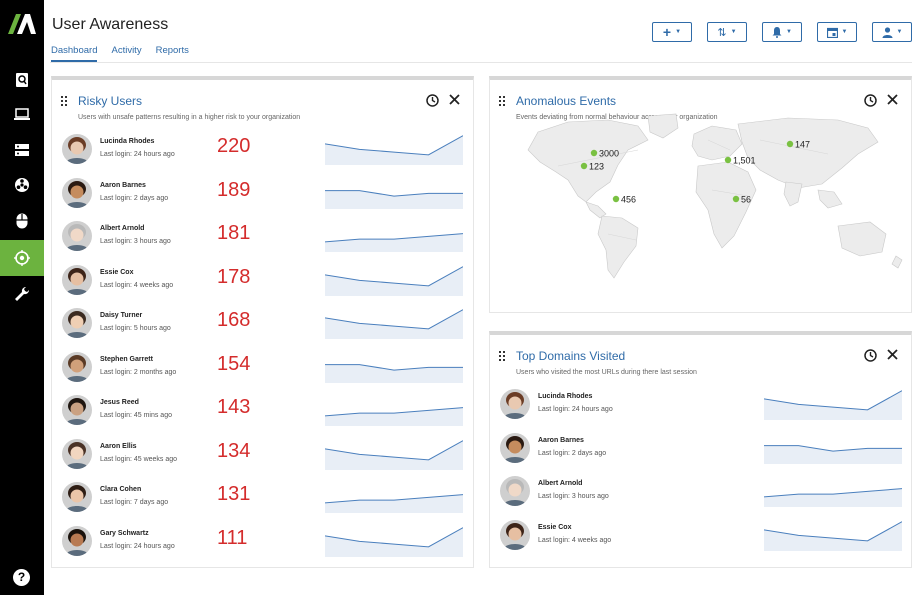  Describe the element at coordinates (263, 498) in the screenshot. I see `list-item: Clara Cohen Last login: 7 days ago 131` at that location.